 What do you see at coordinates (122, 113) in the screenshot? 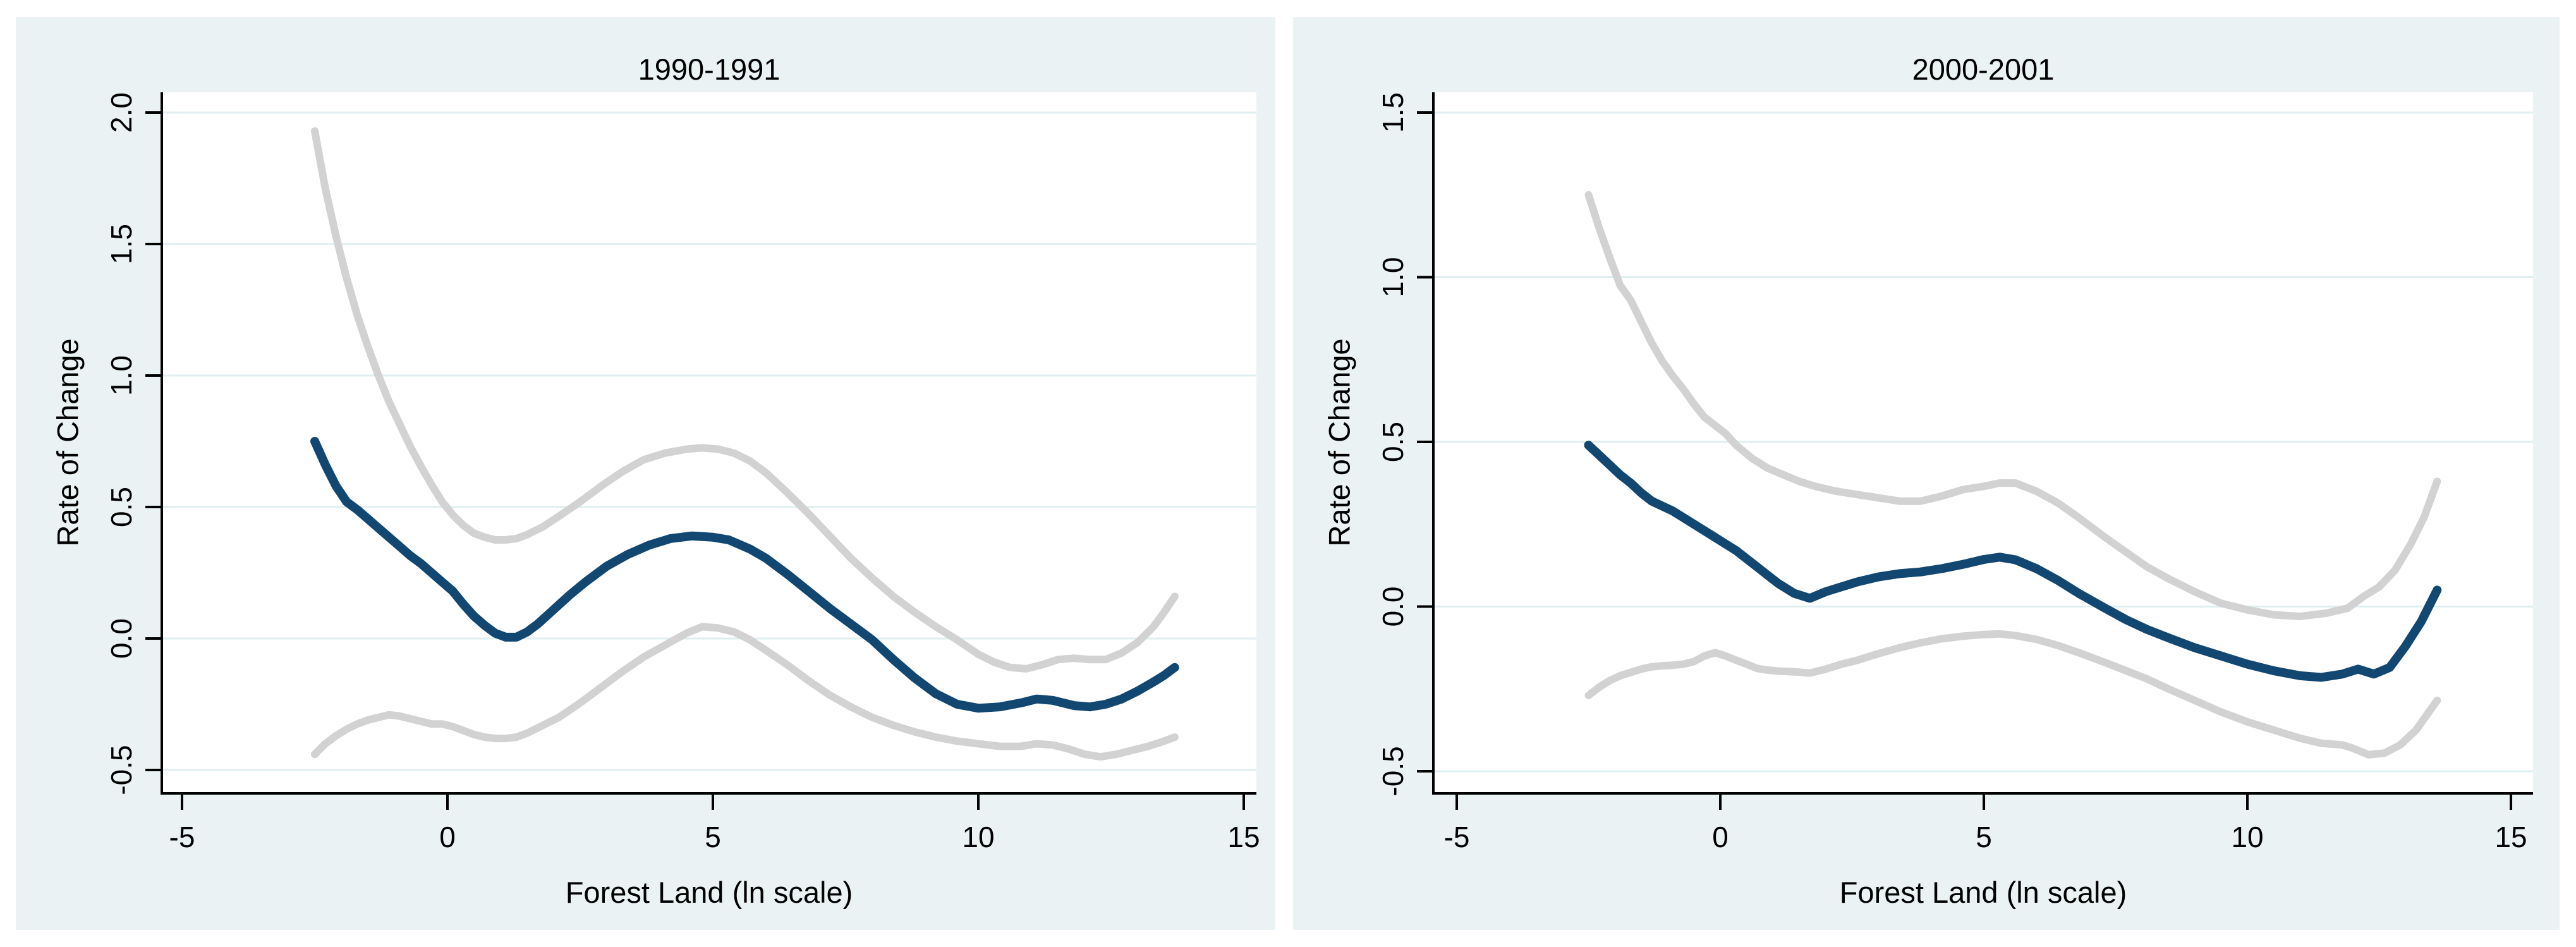
I see `y-tick-label: 2.0` at bounding box center [122, 113].